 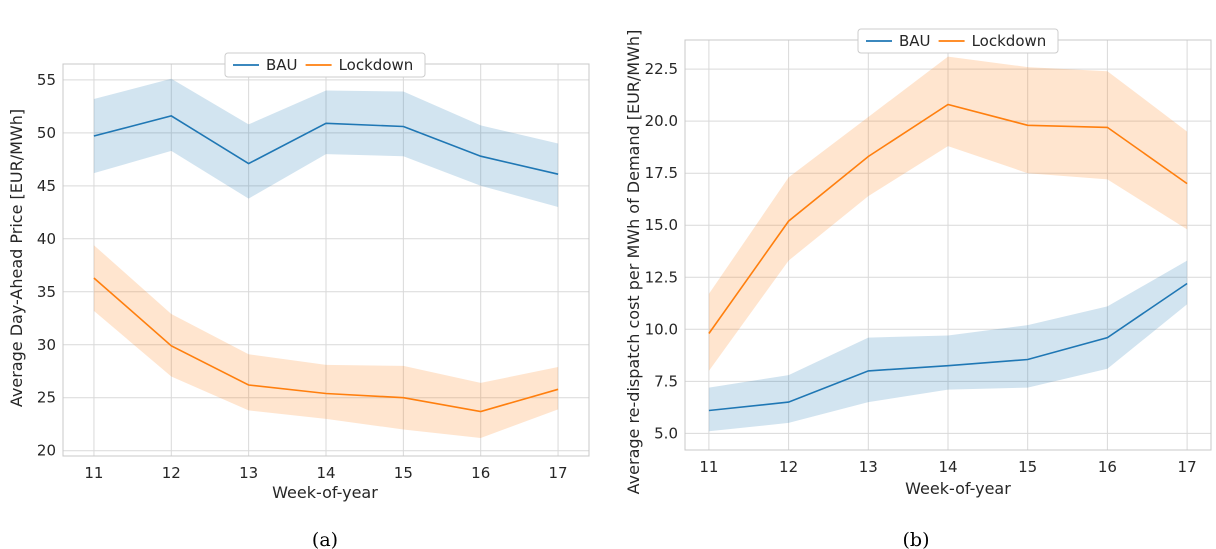 What do you see at coordinates (46, 133) in the screenshot?
I see `y-tick-label: 50` at bounding box center [46, 133].